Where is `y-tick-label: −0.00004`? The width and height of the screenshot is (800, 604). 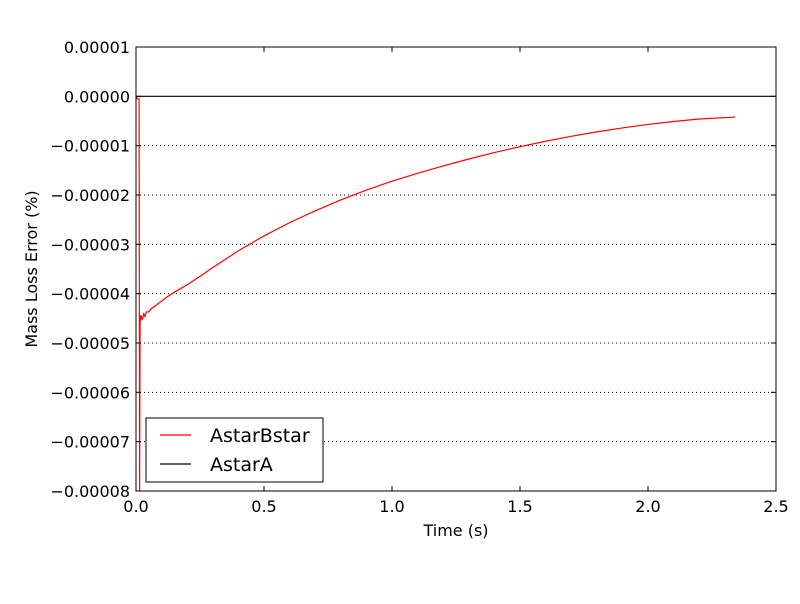 y-tick-label: −0.00004 is located at coordinates (90, 294).